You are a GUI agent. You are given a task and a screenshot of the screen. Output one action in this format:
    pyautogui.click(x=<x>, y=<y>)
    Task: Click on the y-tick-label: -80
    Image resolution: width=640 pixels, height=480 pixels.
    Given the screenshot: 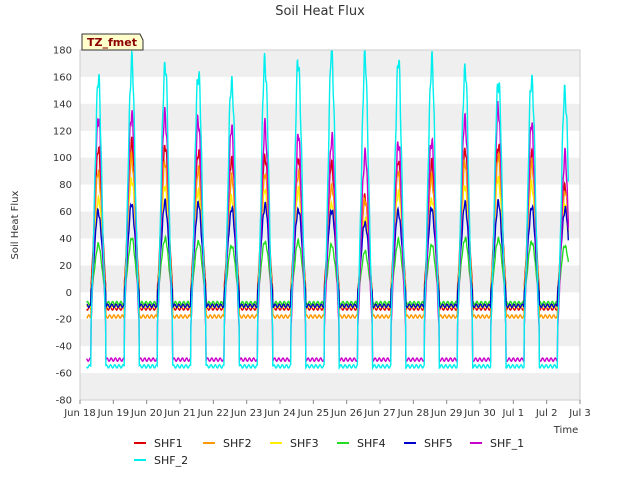 What is the action you would take?
    pyautogui.click(x=64, y=401)
    